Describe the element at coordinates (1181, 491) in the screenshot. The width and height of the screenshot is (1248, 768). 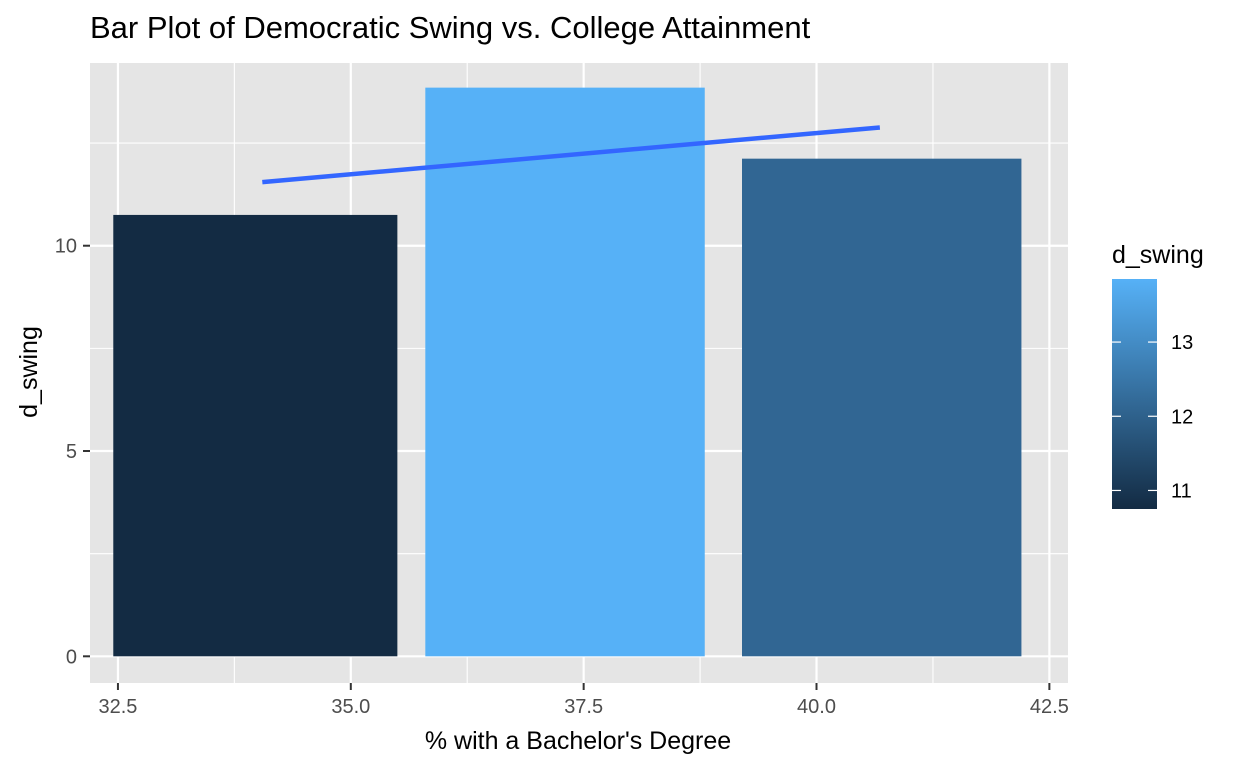
I see `legend-label: 11` at that location.